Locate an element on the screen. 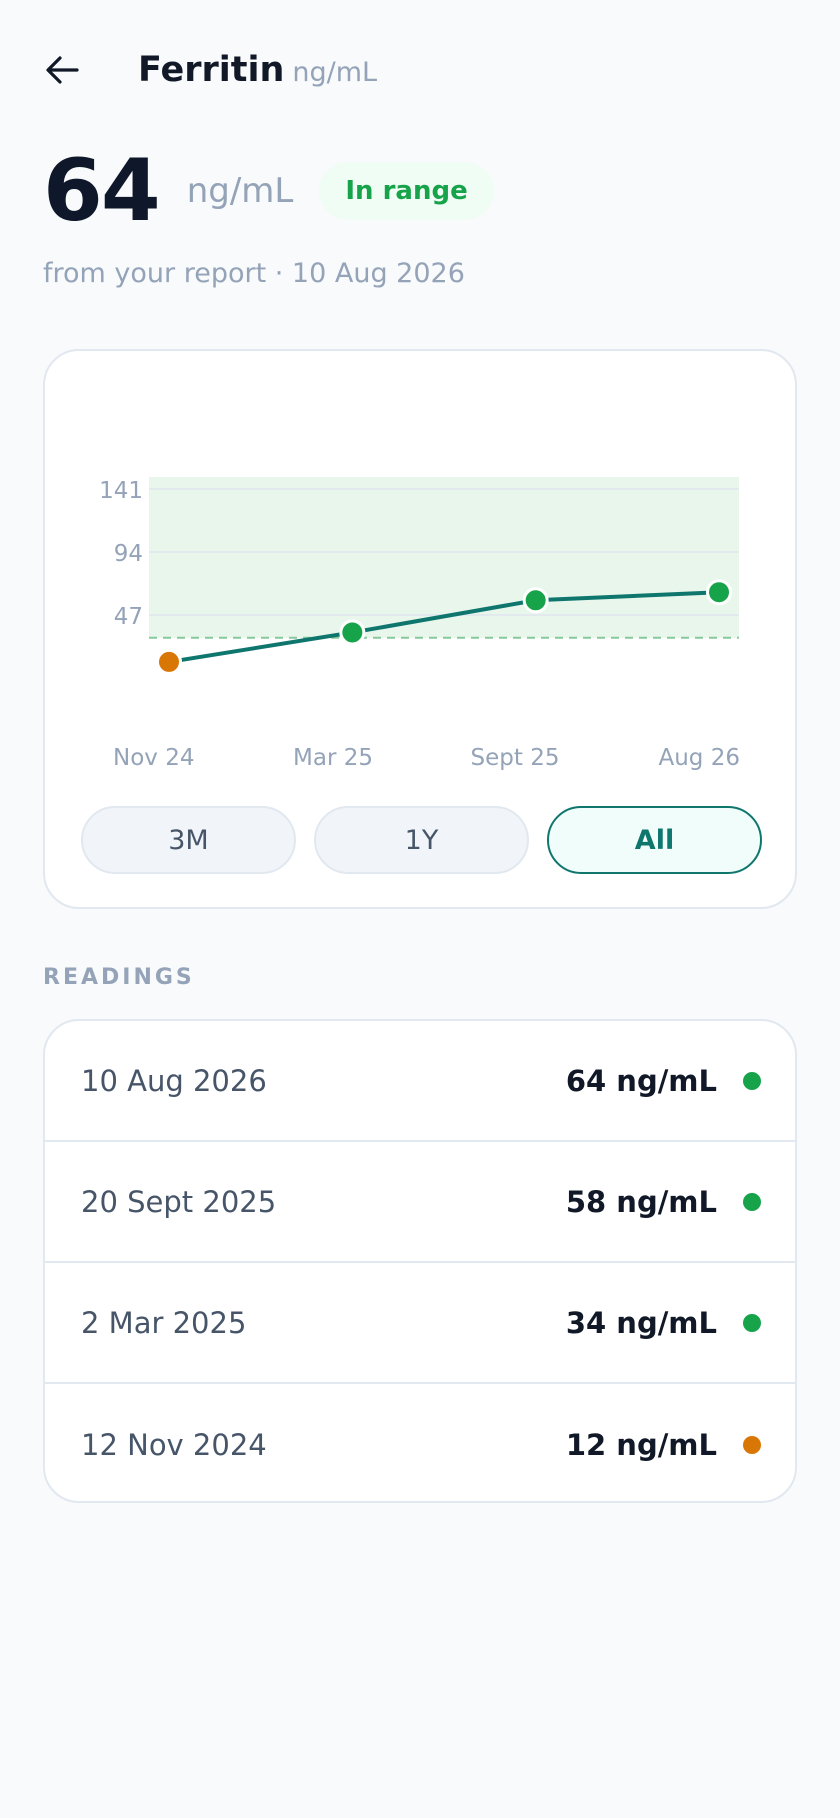  x-tick-label: Mar 25 is located at coordinates (333, 758).